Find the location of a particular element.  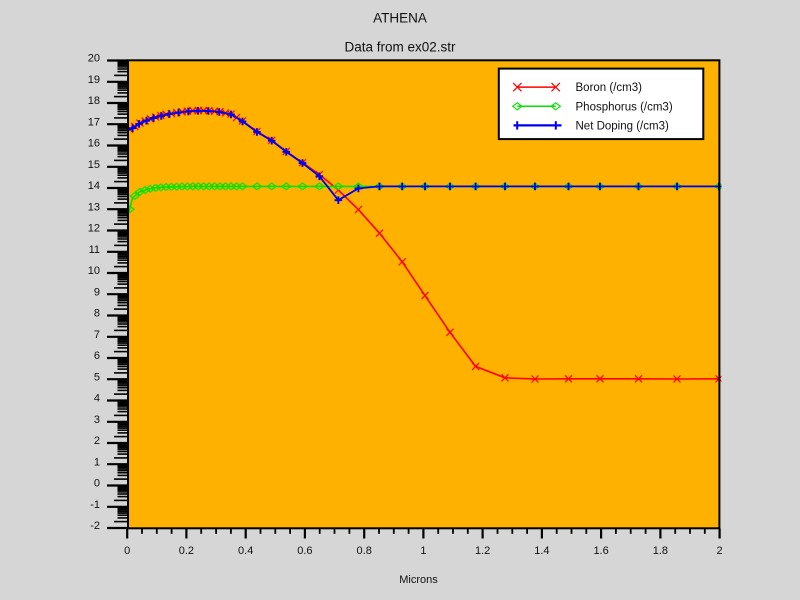

svg-text: 1.4 is located at coordinates (541, 551).